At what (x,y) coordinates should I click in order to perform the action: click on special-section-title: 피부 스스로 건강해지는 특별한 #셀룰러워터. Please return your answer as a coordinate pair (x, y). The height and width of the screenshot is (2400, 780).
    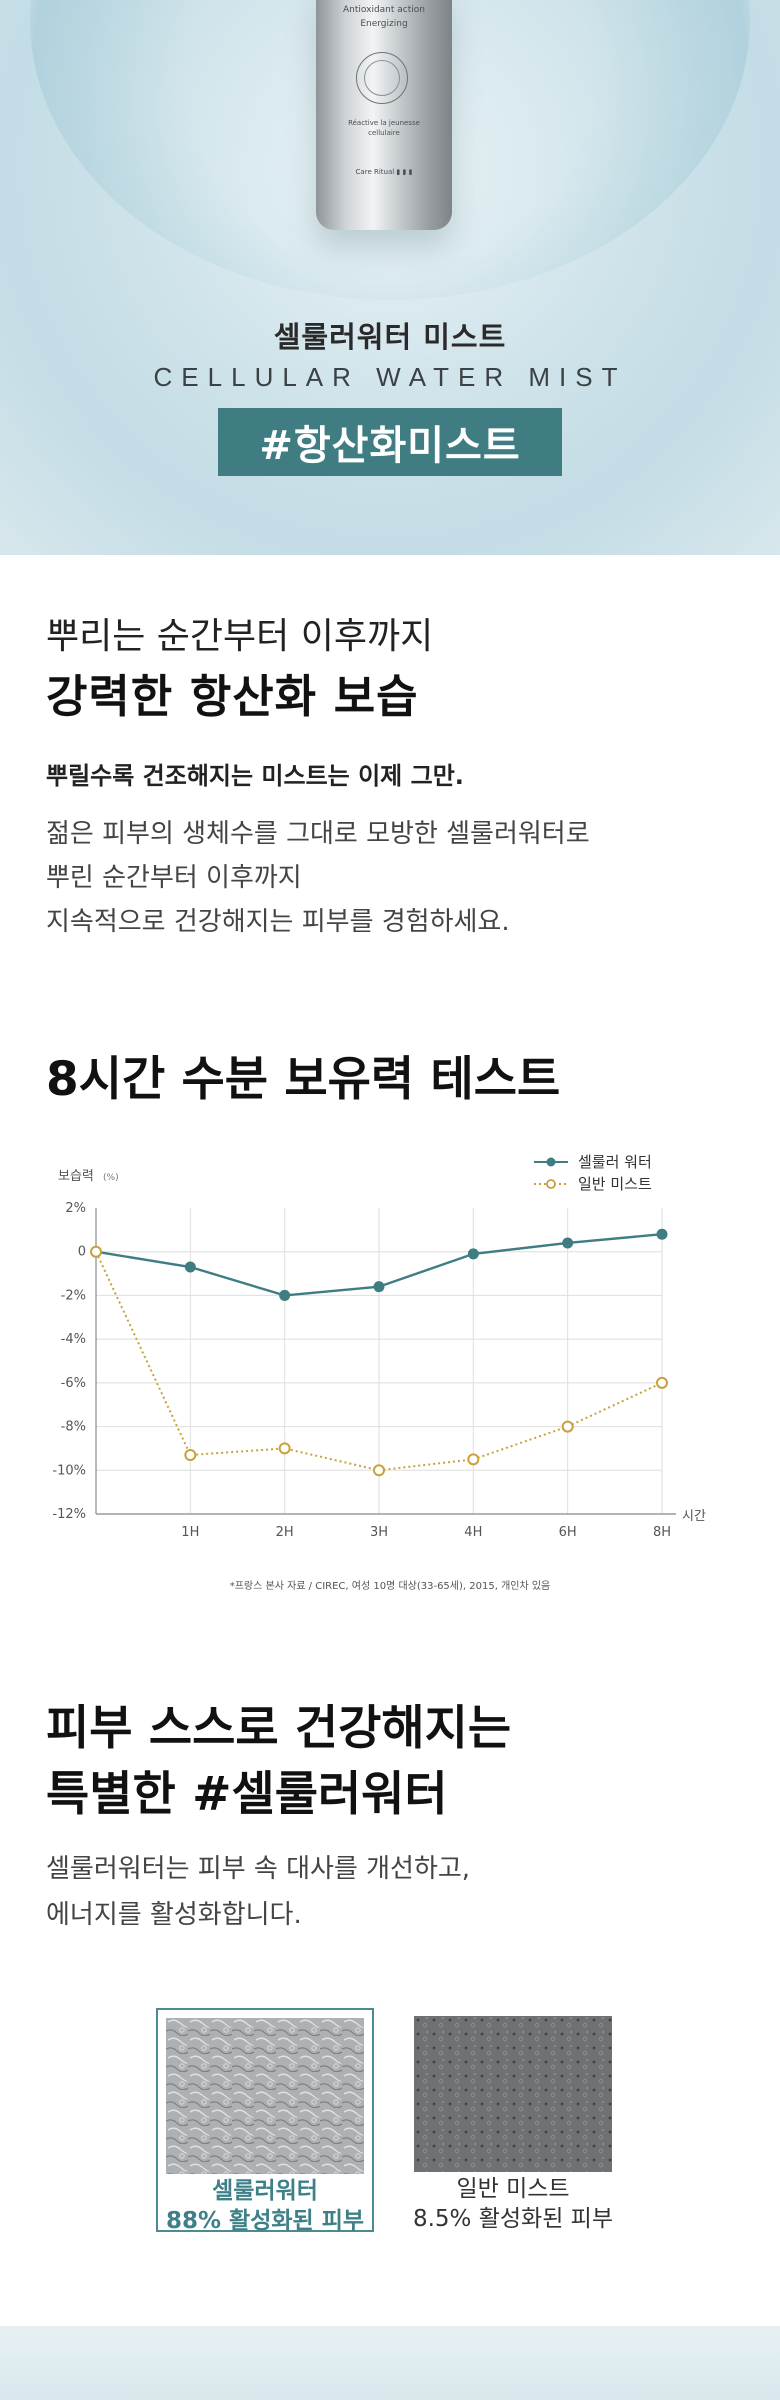
    Looking at the image, I should click on (278, 1762).